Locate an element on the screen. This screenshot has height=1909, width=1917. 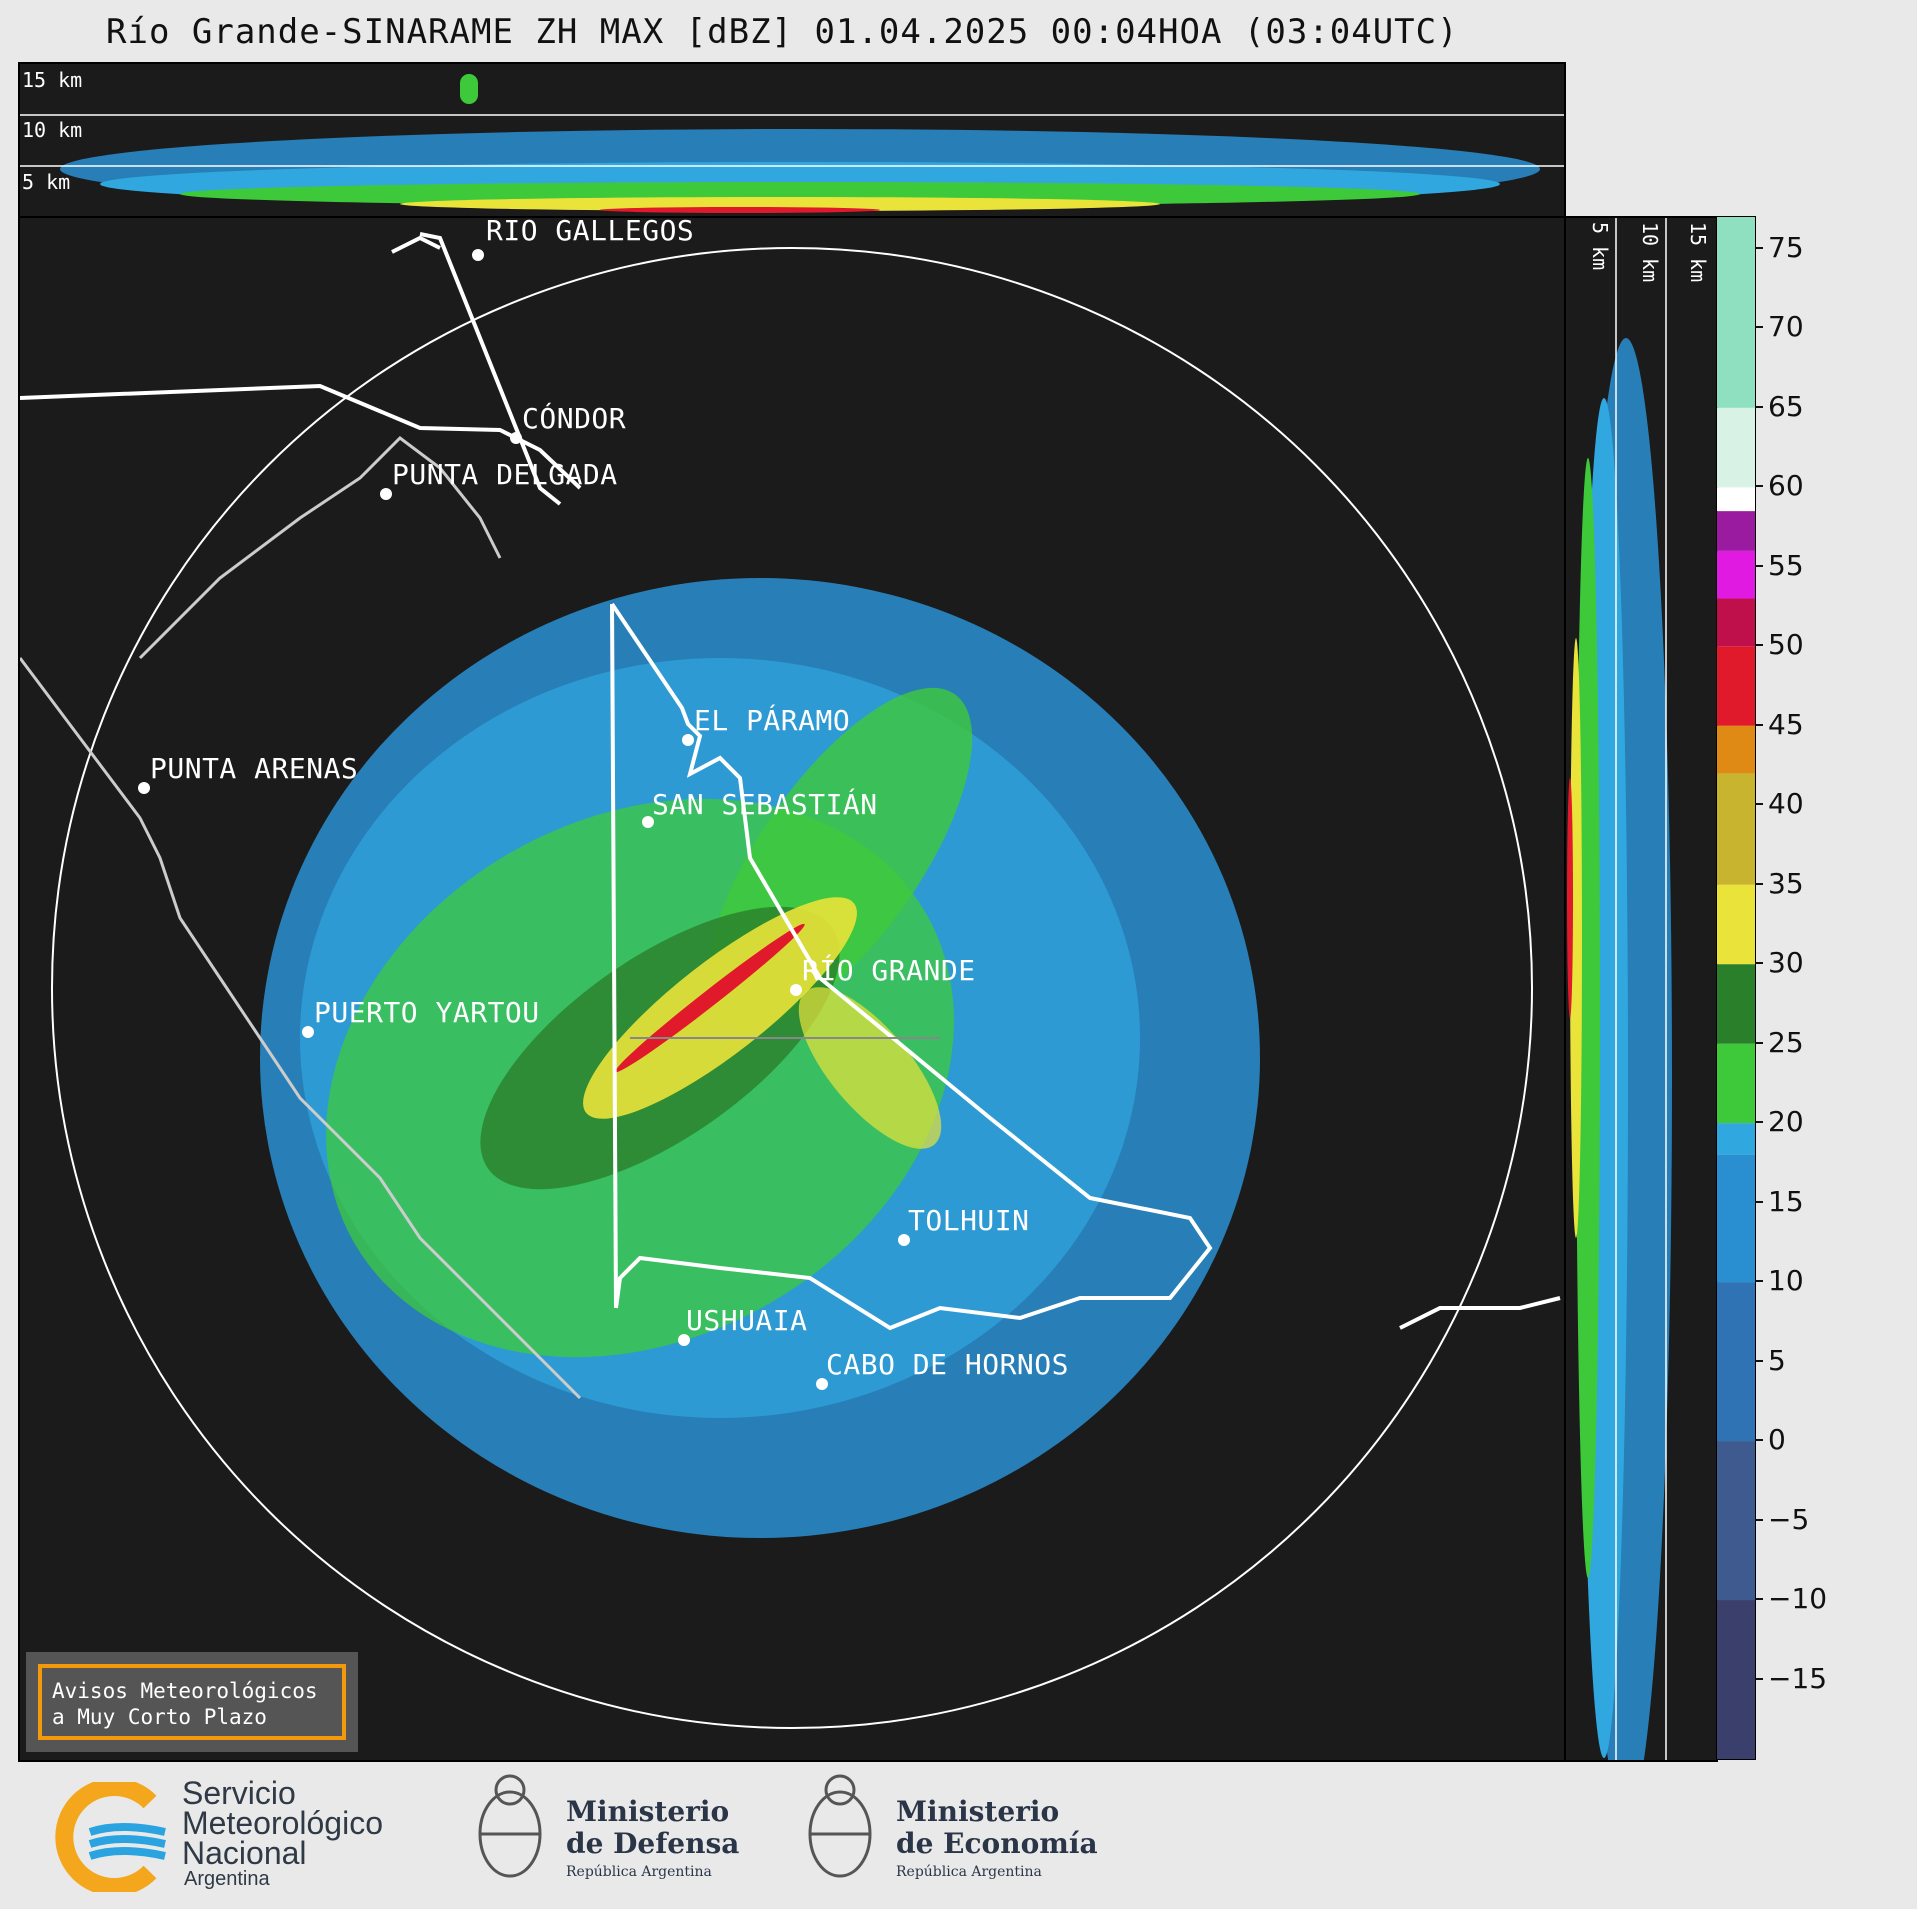
city-label-tolhuin: TOLHUIN is located at coordinates (969, 1220).